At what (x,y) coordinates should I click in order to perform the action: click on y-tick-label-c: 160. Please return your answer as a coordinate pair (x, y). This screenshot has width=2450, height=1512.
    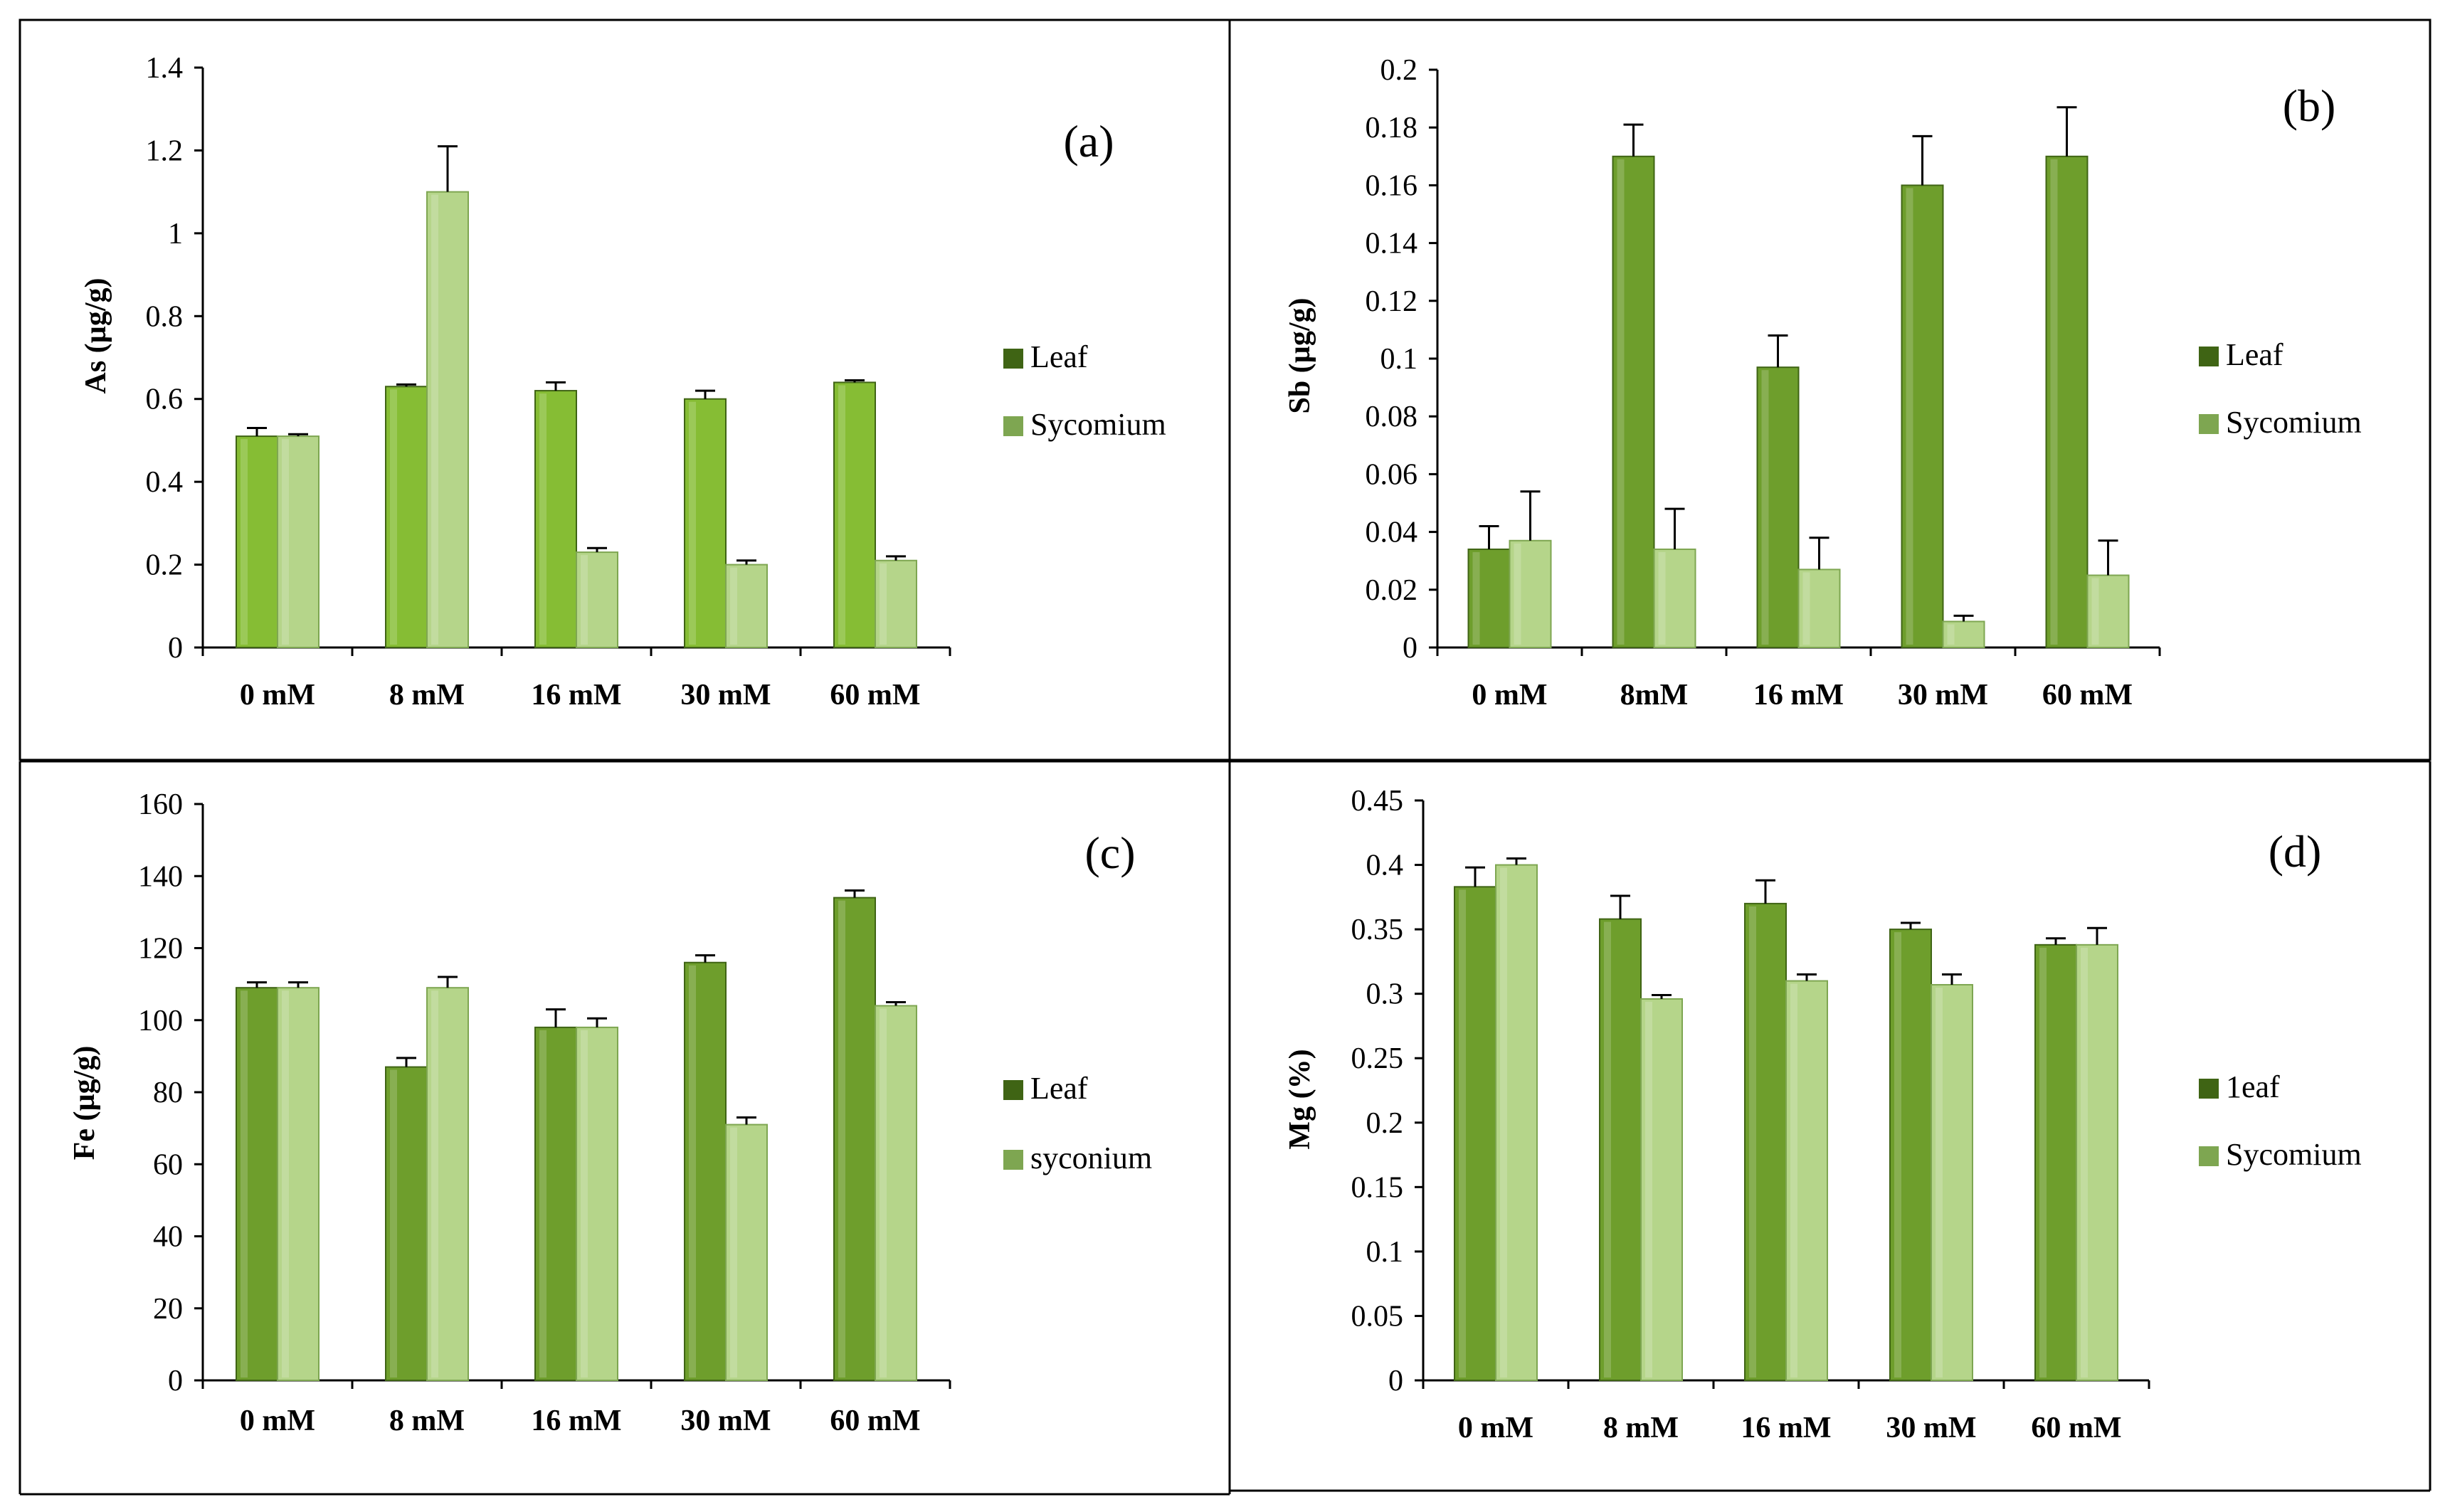
    Looking at the image, I should click on (160, 805).